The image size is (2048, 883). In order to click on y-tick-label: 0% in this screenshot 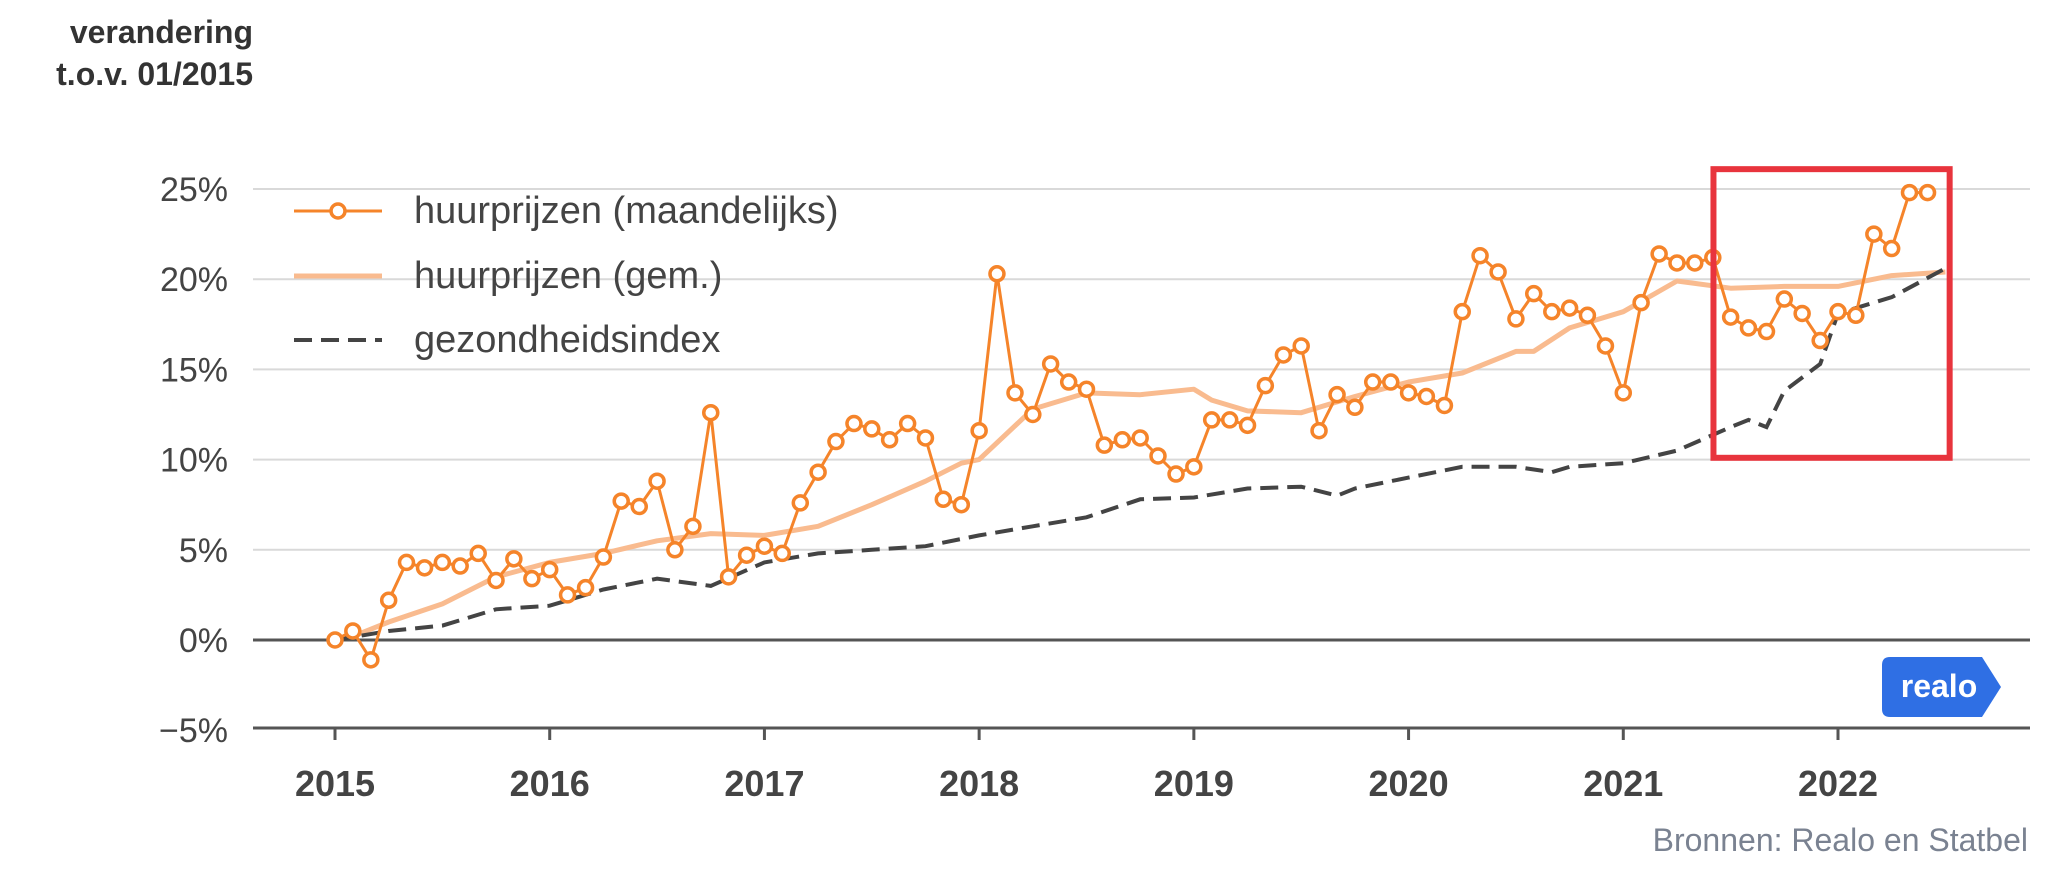, I will do `click(203, 641)`.